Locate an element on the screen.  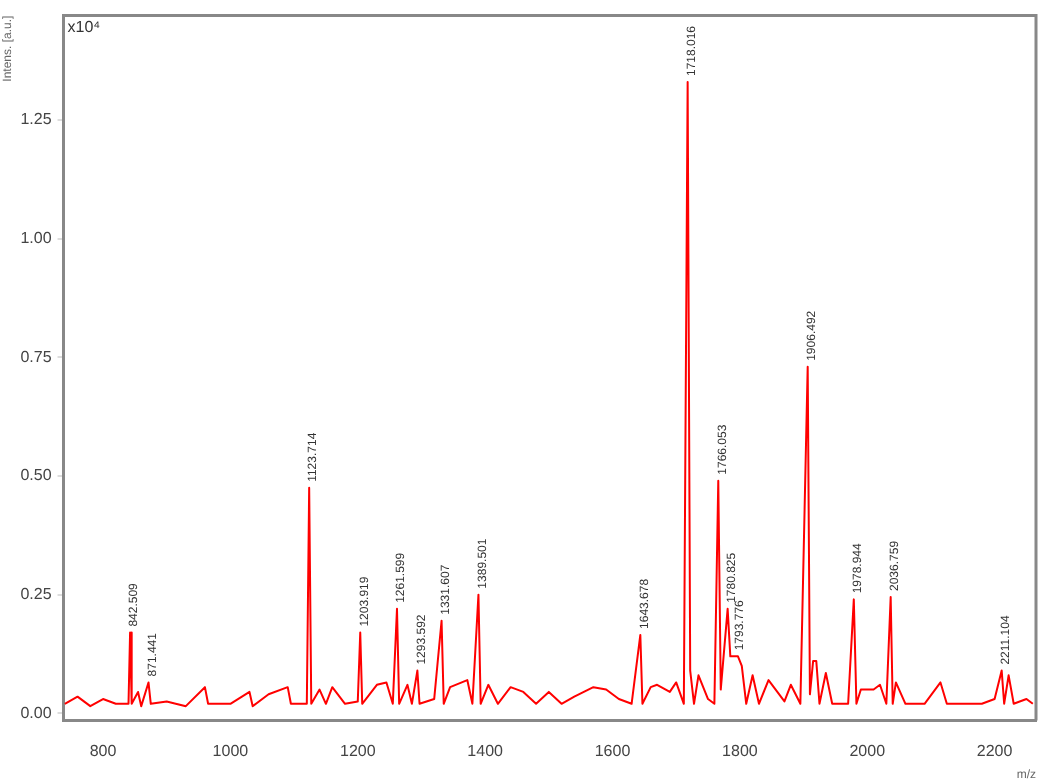
x-tick-label: 1200 is located at coordinates (358, 751).